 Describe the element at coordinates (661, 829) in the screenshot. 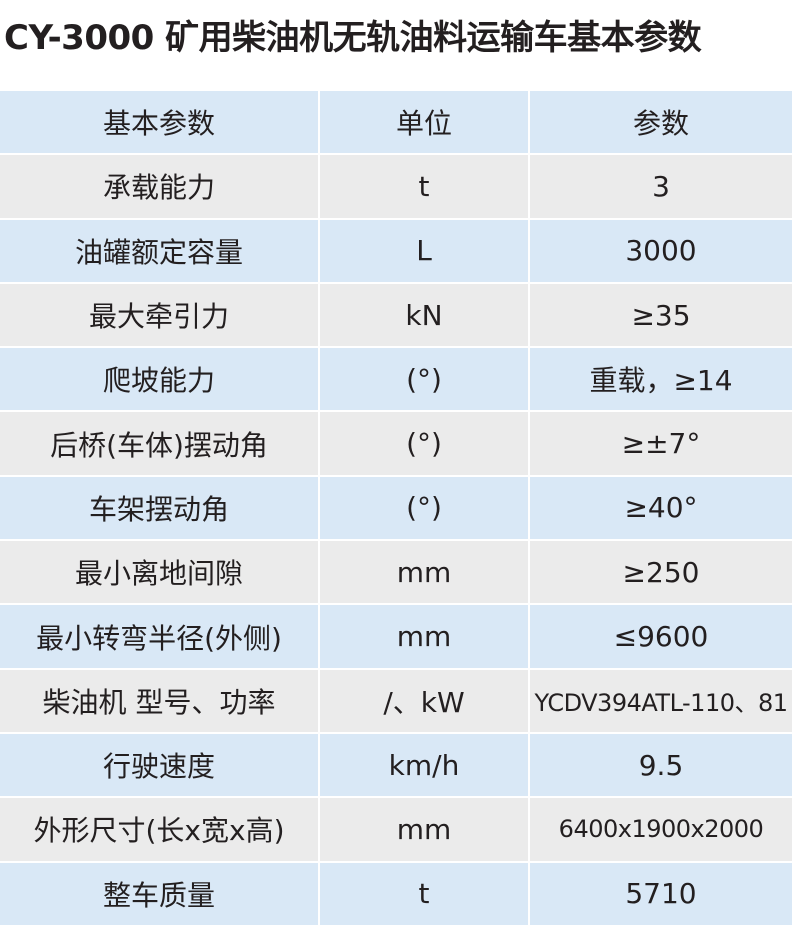

I see `cell-value: 6400x1900x2000` at that location.